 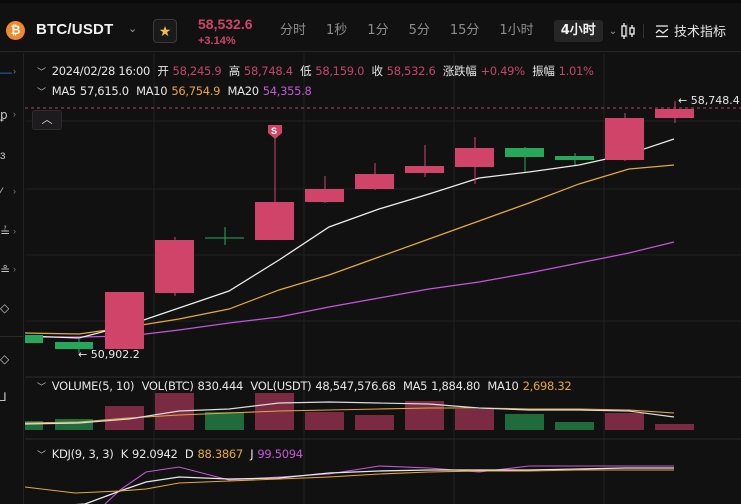 I want to click on low-label: 低, so click(x=306, y=71).